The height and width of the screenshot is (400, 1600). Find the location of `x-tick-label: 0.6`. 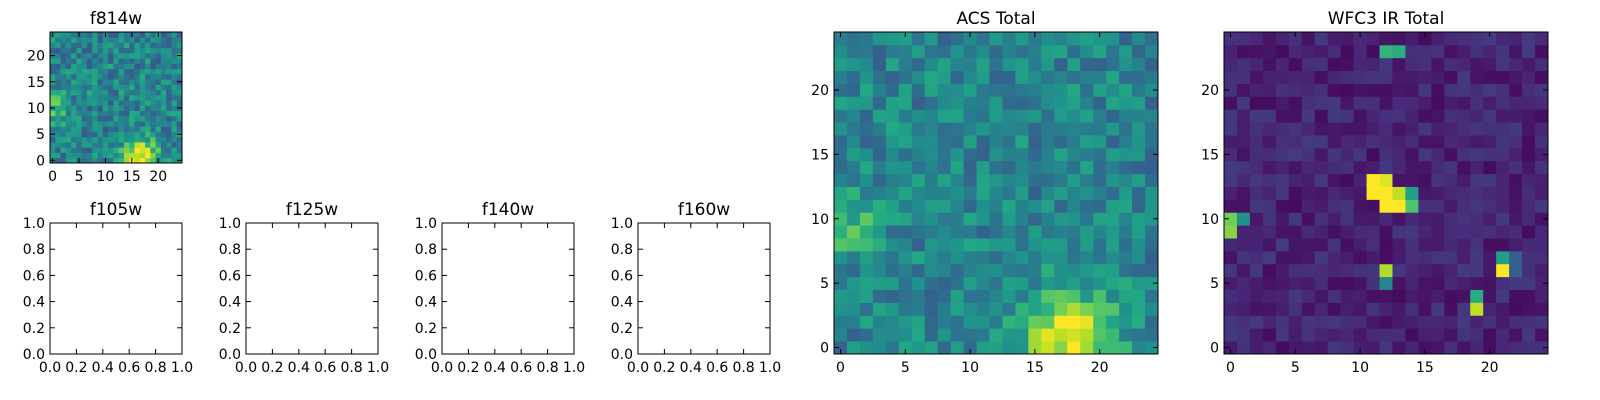

x-tick-label: 0.6 is located at coordinates (129, 368).